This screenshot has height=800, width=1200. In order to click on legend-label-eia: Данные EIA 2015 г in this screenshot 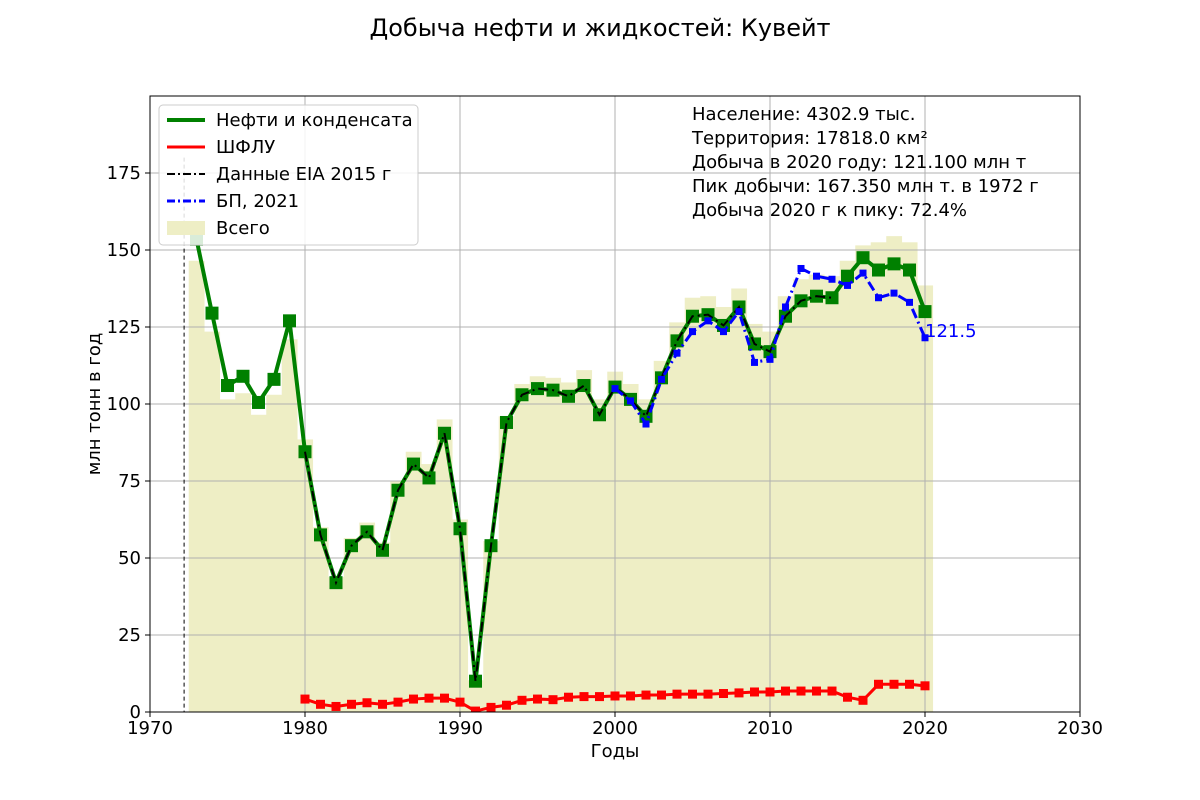, I will do `click(303, 174)`.